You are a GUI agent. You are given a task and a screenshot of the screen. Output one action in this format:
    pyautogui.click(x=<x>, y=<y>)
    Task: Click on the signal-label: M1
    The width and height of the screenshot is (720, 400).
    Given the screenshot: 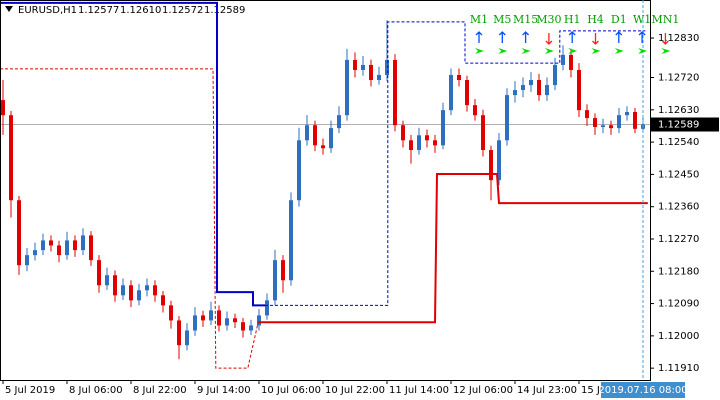 What is the action you would take?
    pyautogui.click(x=479, y=19)
    